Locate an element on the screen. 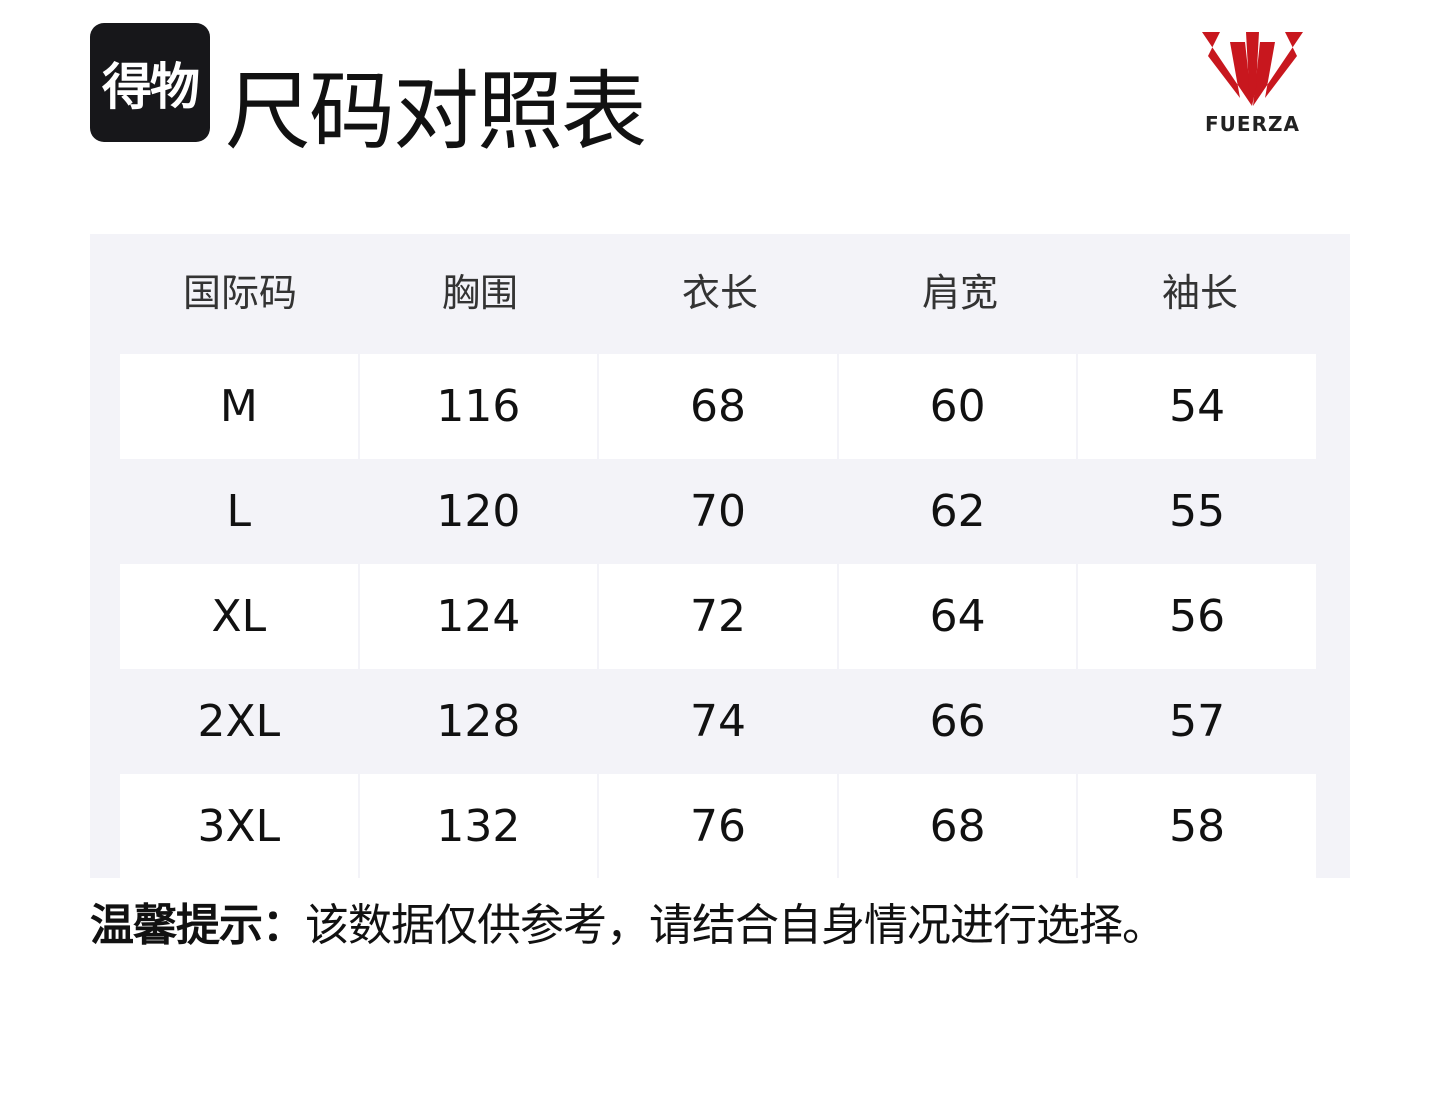  table-row: 3XL 132 76 68 58 is located at coordinates (719, 826).